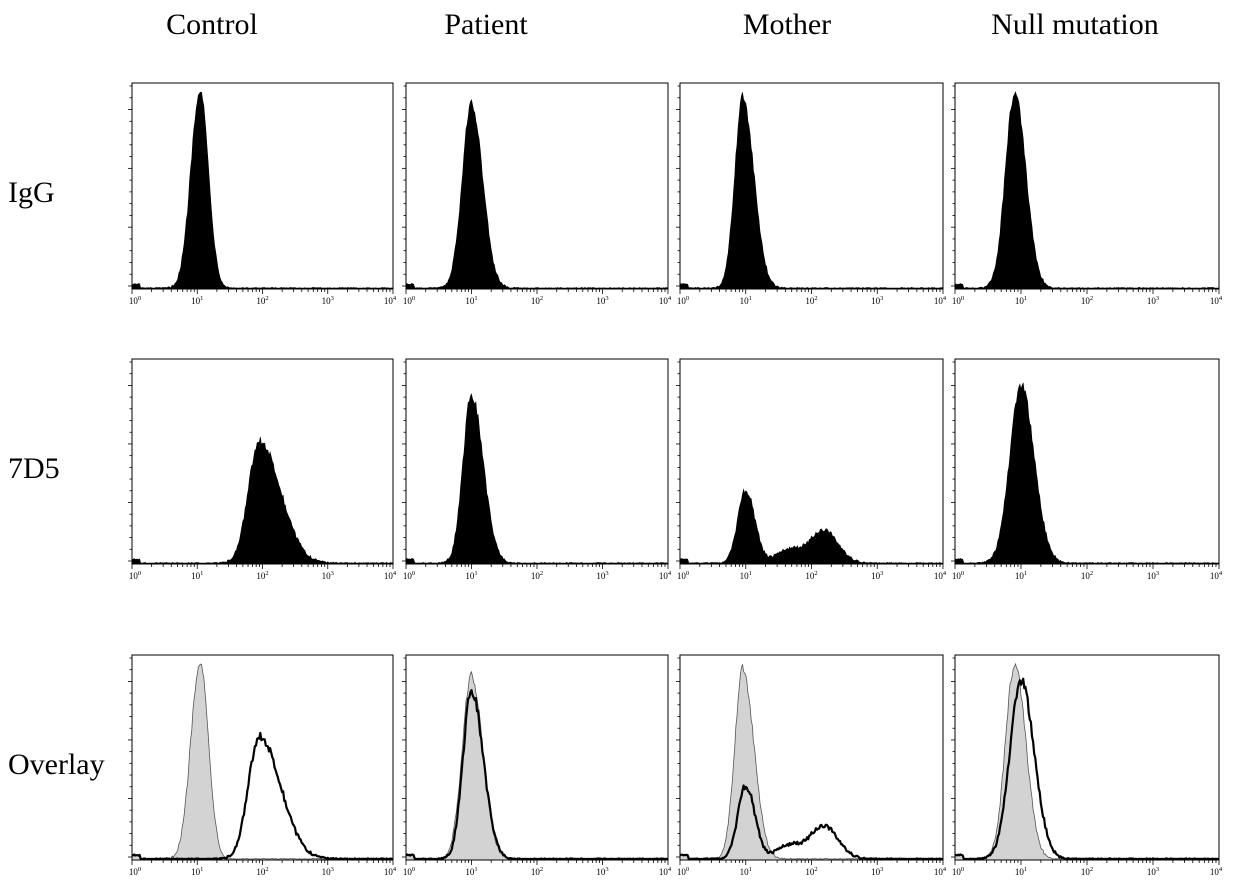  I want to click on row-title-igg: IgG, so click(31, 192).